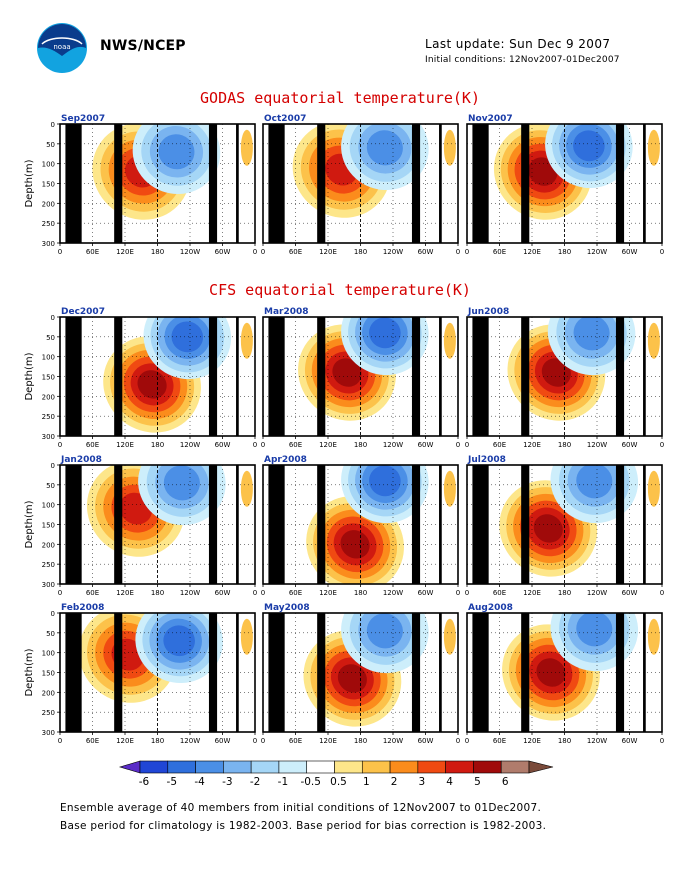 This screenshot has height=880, width=680. What do you see at coordinates (285, 460) in the screenshot?
I see `panel-label: Apr2008` at bounding box center [285, 460].